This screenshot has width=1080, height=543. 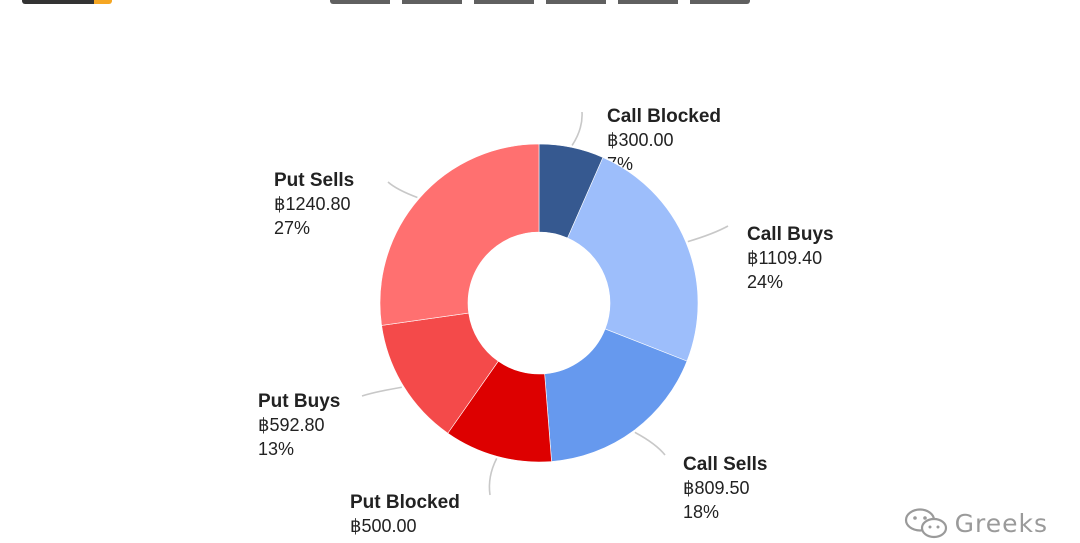 What do you see at coordinates (539, 303) in the screenshot?
I see `donut-hole` at bounding box center [539, 303].